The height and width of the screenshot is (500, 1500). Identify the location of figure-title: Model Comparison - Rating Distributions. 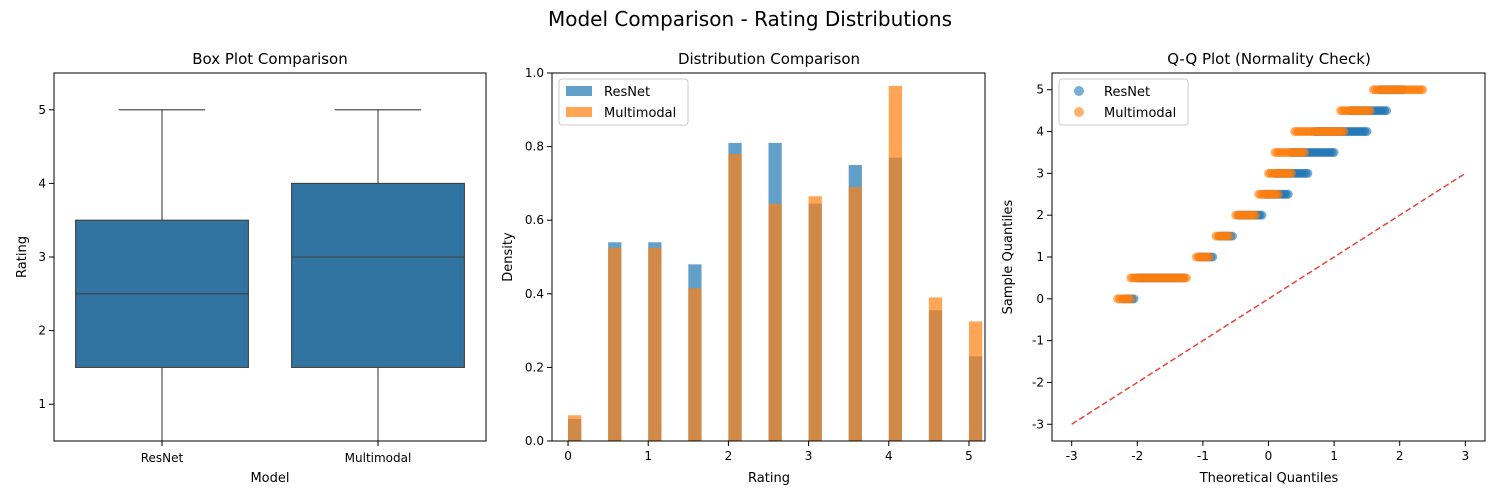
(750, 19).